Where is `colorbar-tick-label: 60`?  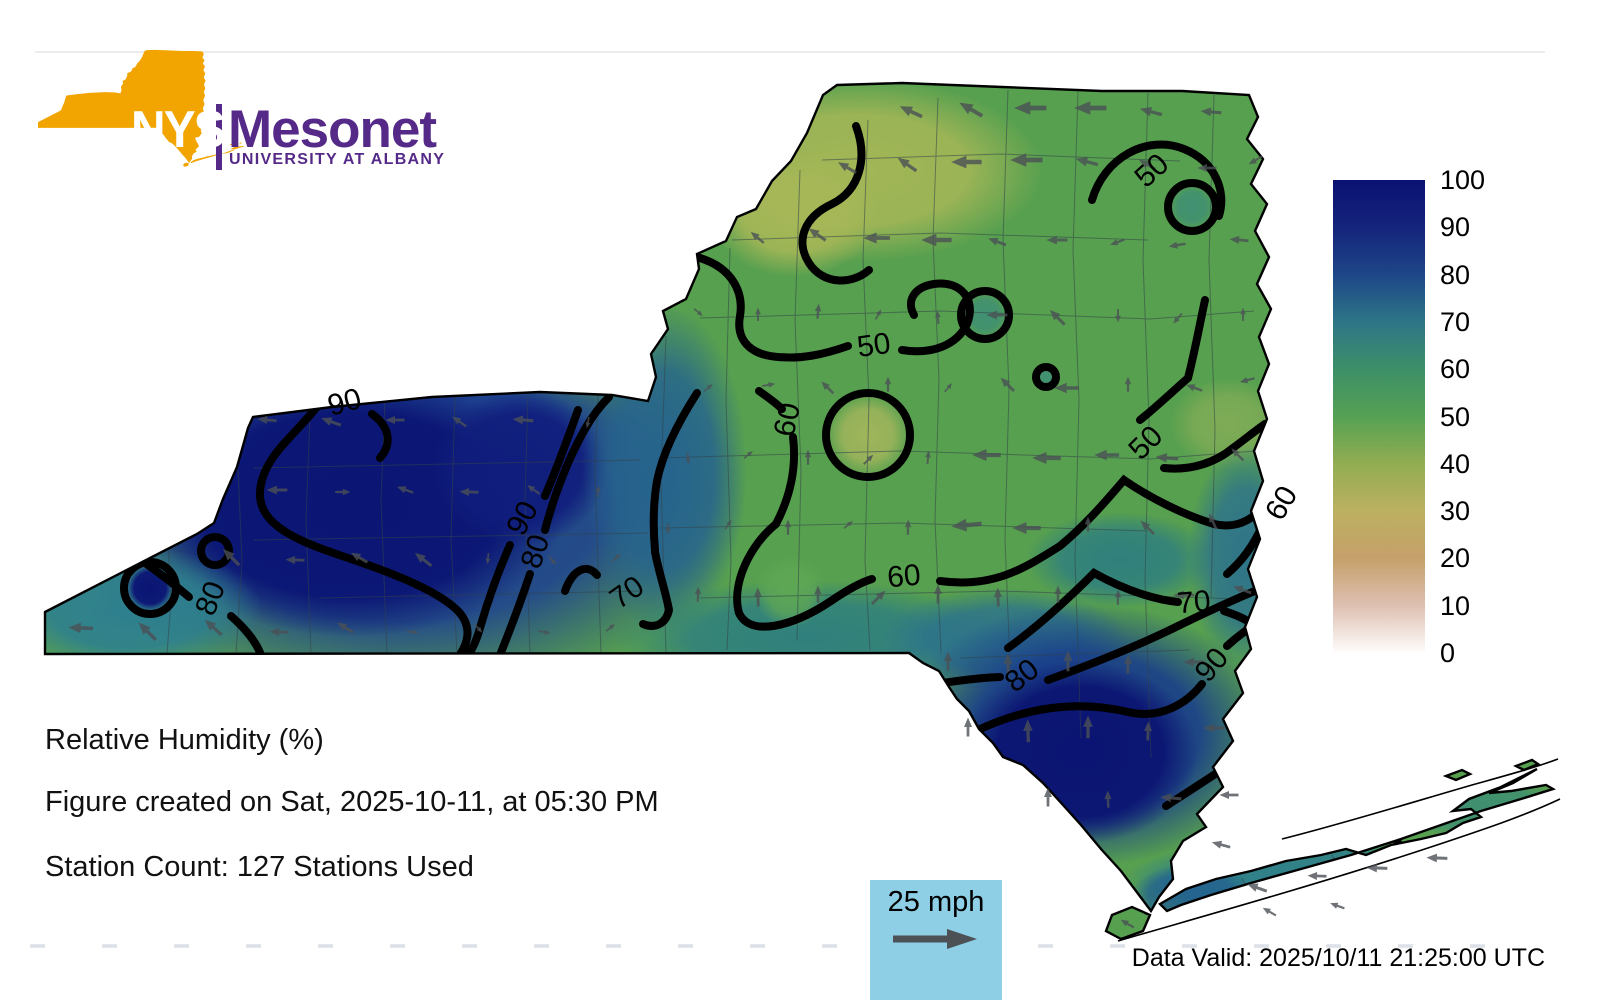 colorbar-tick-label: 60 is located at coordinates (1455, 369).